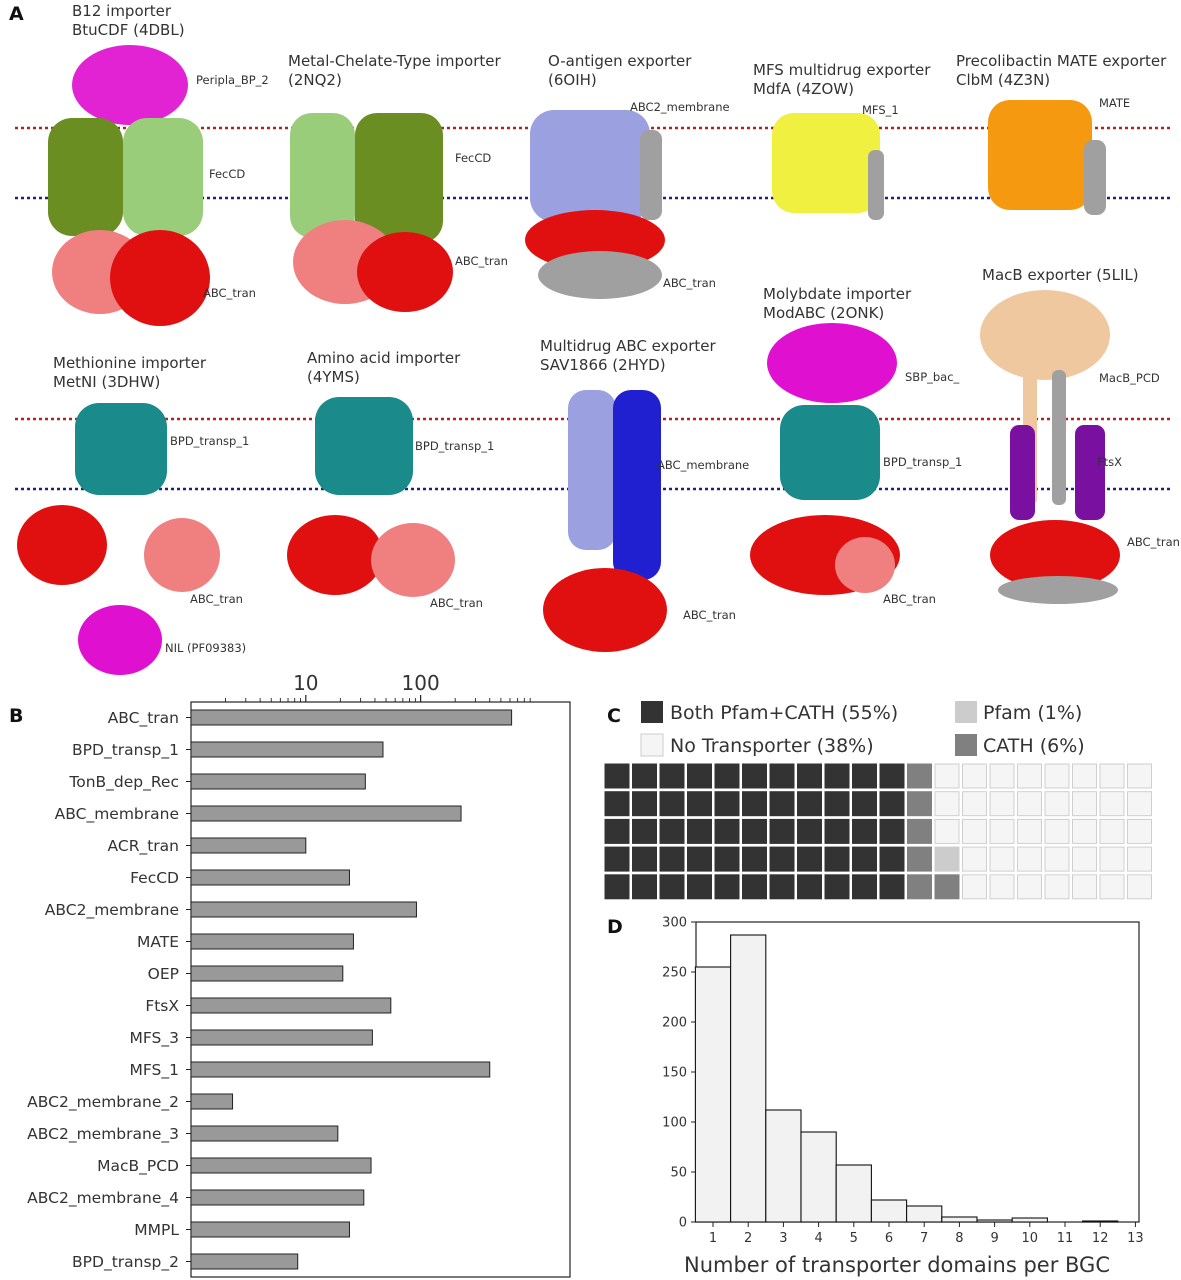 Image resolution: width=1181 pixels, height=1280 pixels. I want to click on category-label: ACR_tran, so click(143, 846).